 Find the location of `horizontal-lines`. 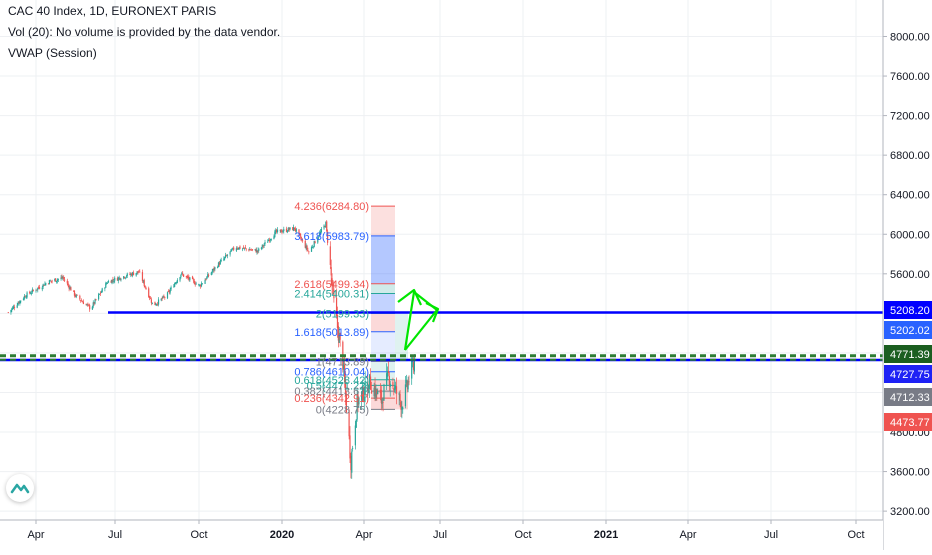

horizontal-lines is located at coordinates (441, 336).